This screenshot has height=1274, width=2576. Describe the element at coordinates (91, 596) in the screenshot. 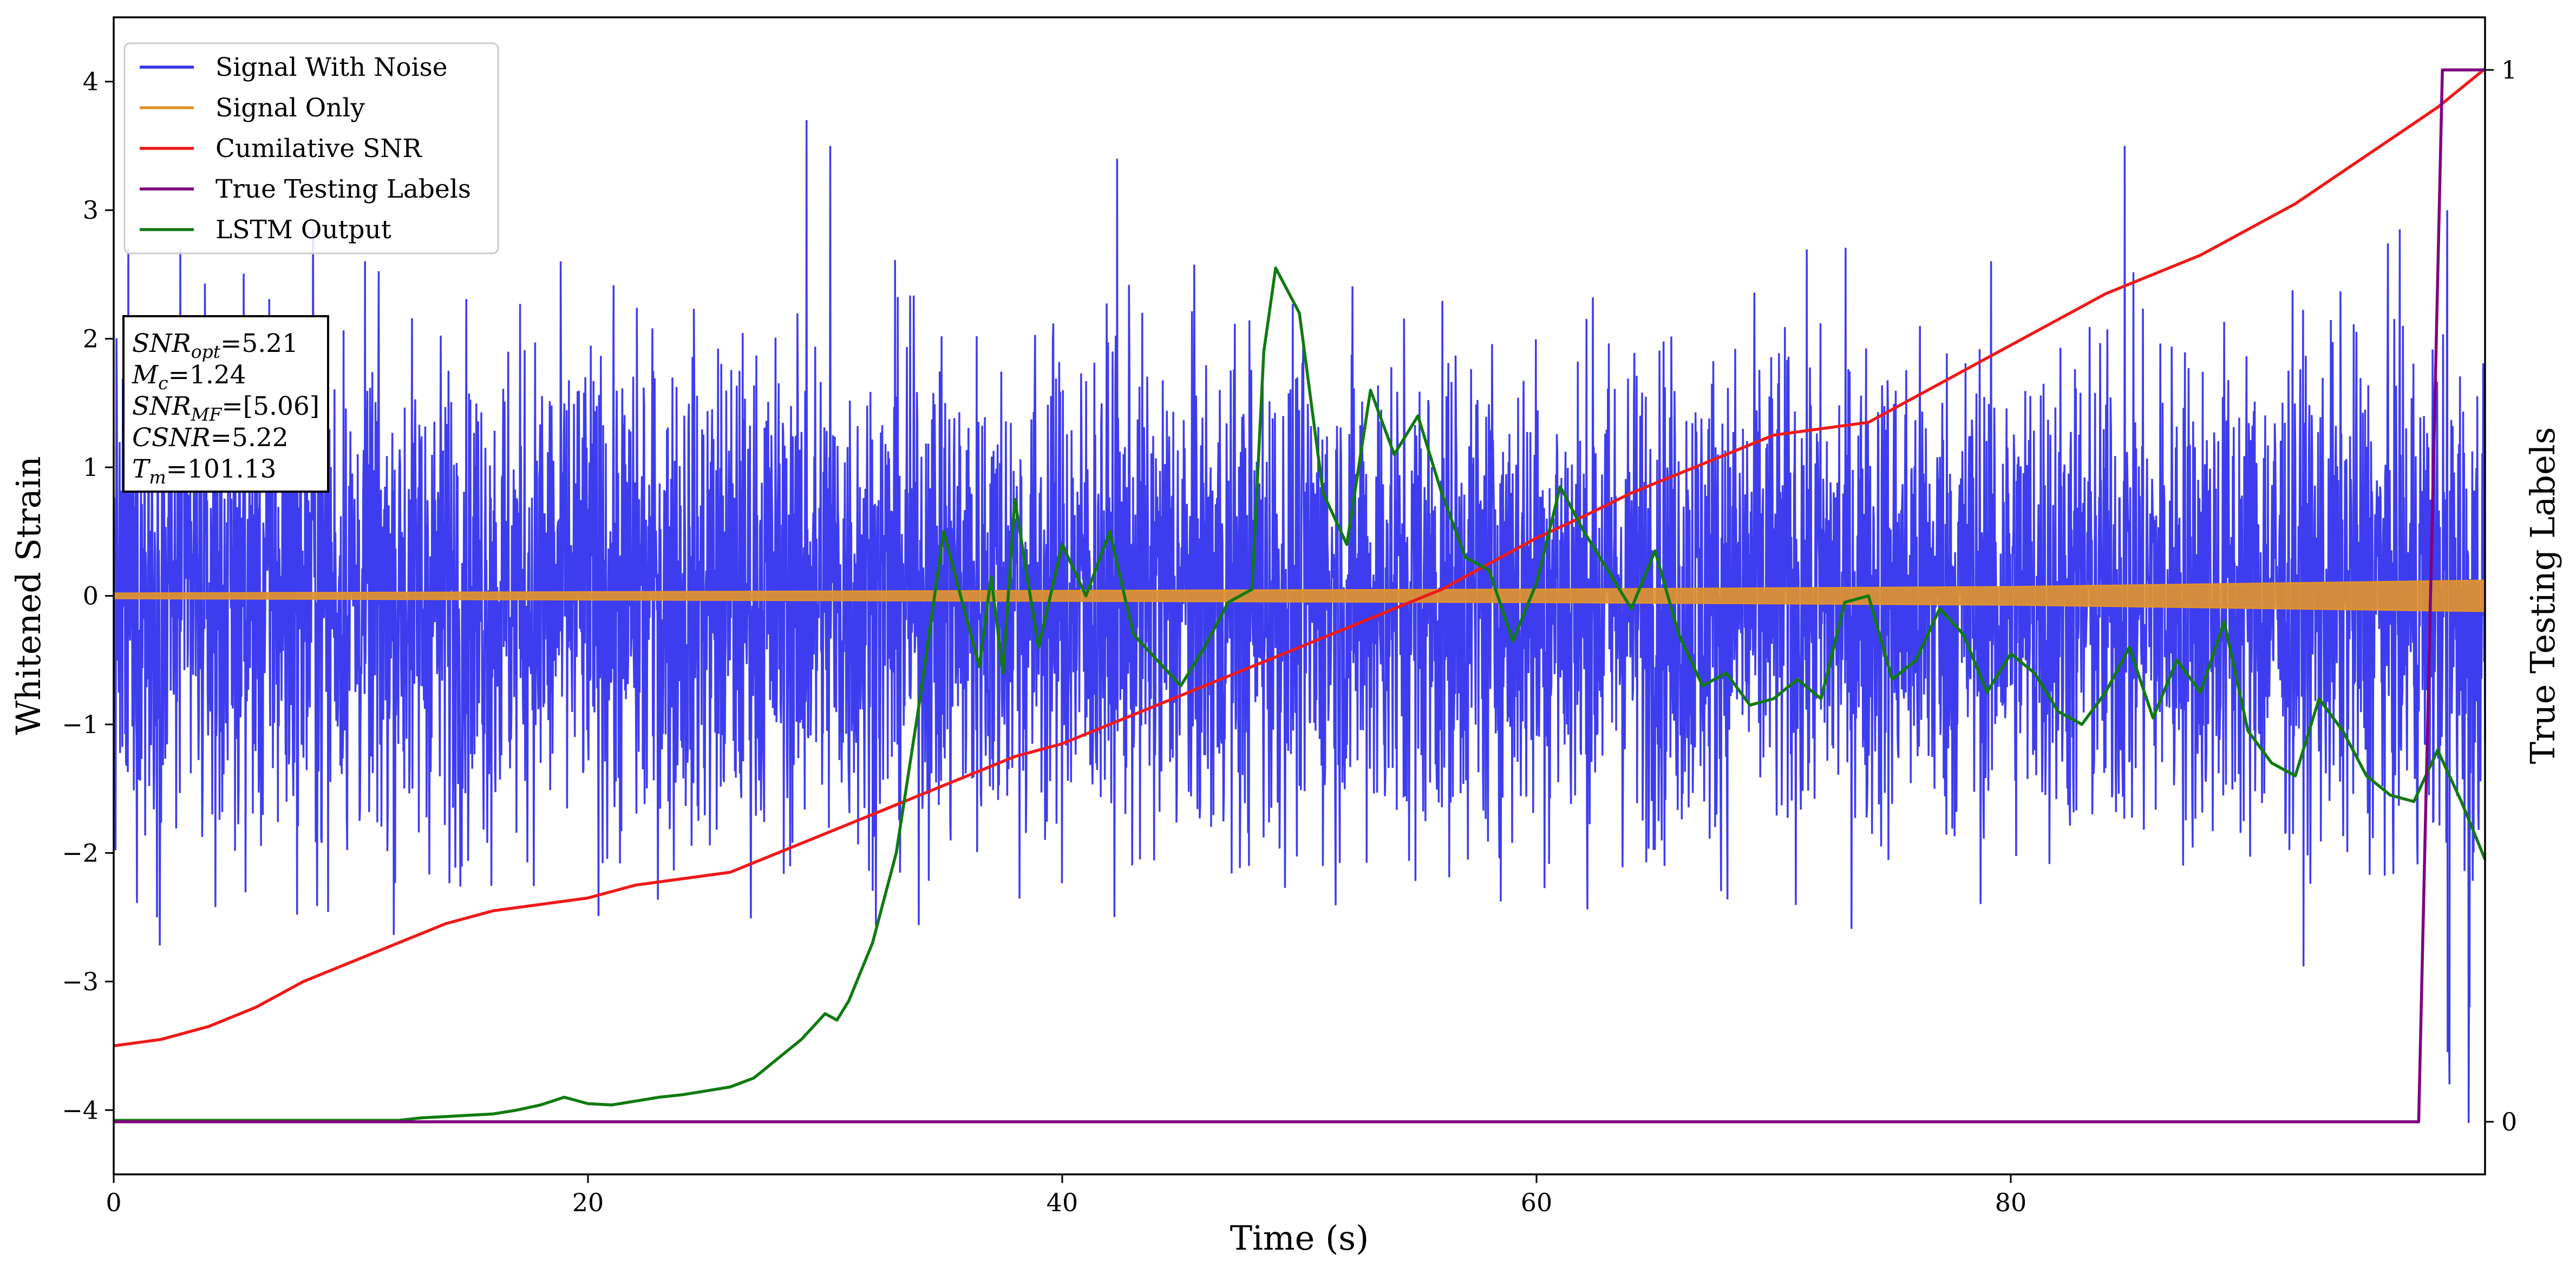

I see `y-tick-label: 0` at that location.